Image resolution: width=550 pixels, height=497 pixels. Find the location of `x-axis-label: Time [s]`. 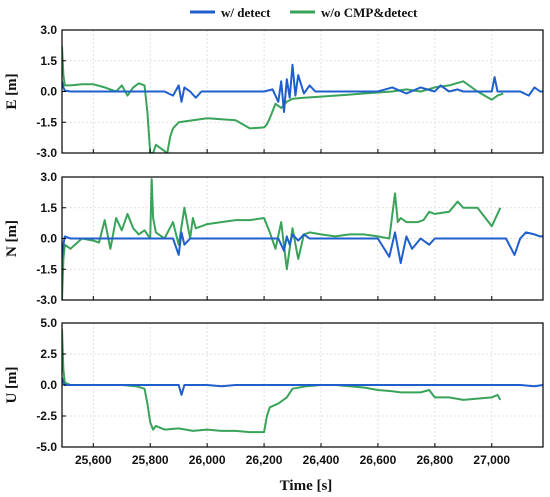

x-axis-label: Time [s] is located at coordinates (306, 486).